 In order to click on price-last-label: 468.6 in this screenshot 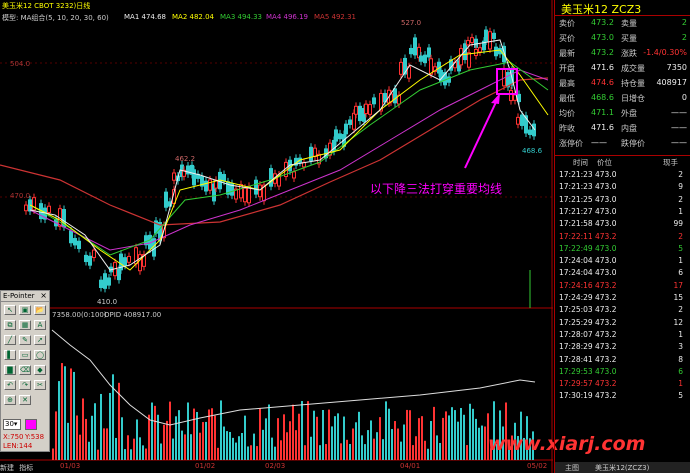, I will do `click(532, 151)`.